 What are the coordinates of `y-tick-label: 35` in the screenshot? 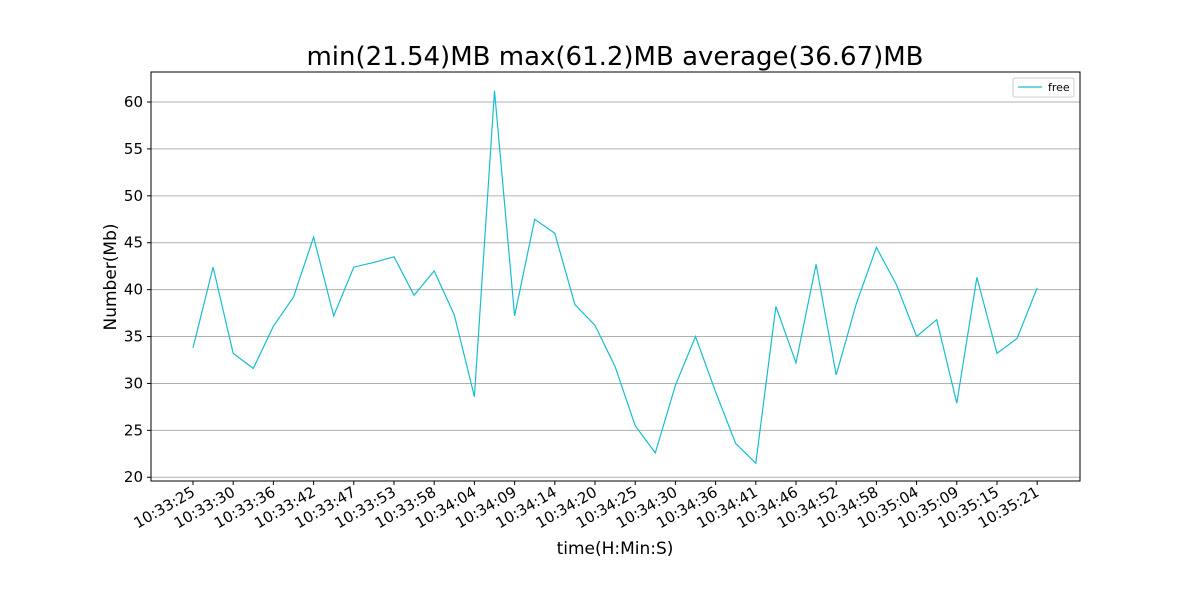 It's located at (133, 337).